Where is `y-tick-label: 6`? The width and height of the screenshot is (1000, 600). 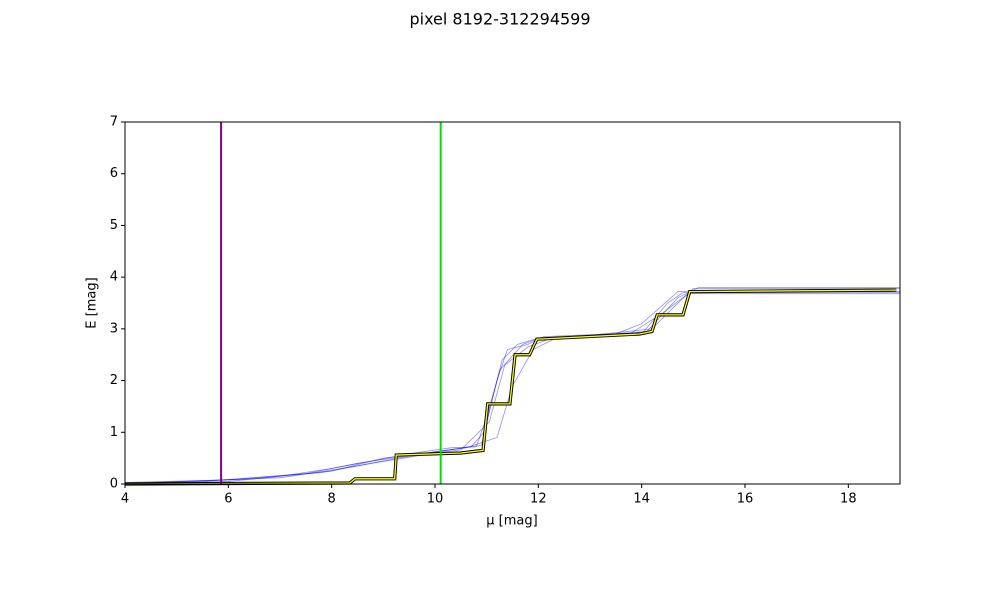 y-tick-label: 6 is located at coordinates (114, 173).